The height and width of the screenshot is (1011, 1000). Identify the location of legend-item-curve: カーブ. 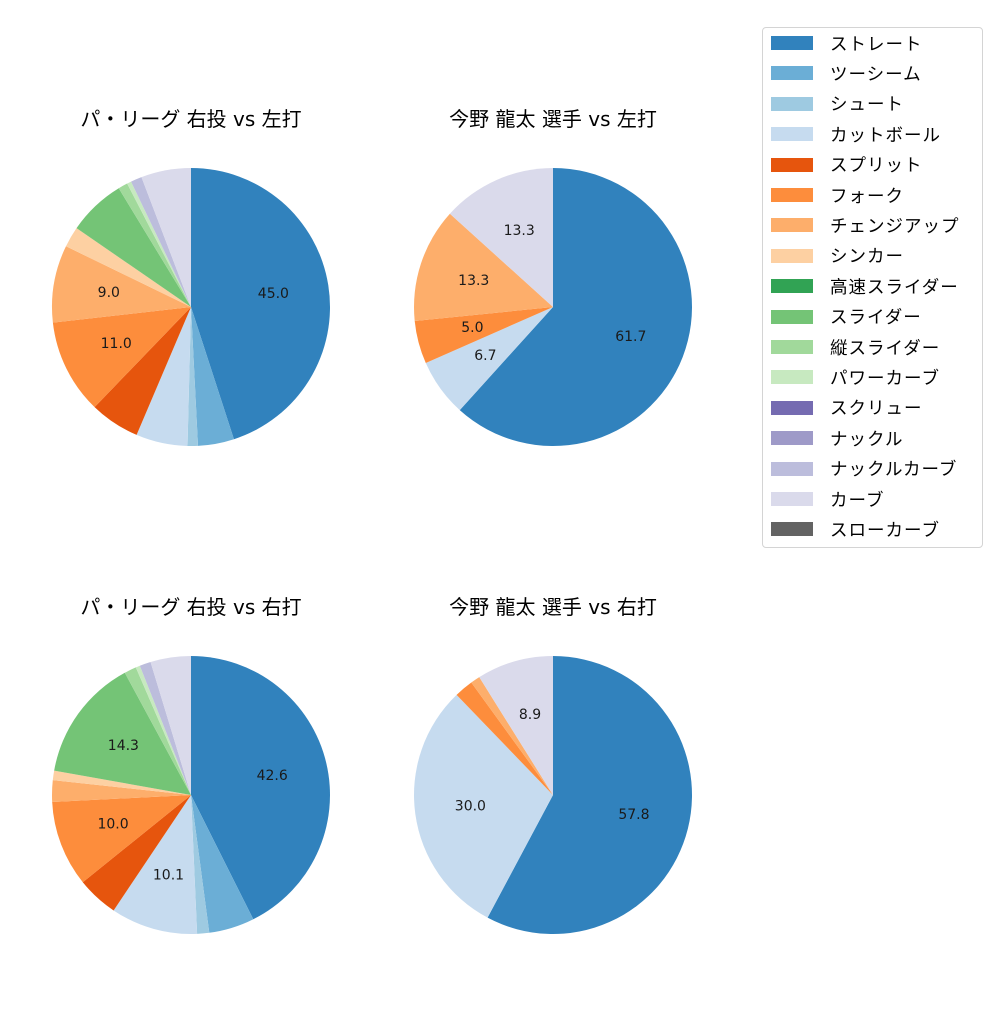
(828, 500).